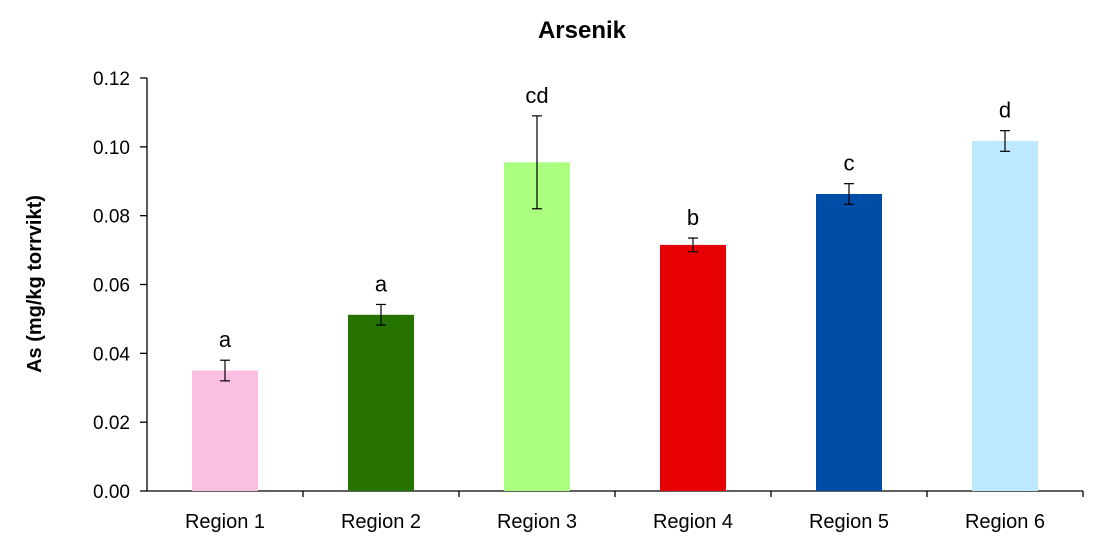  I want to click on y-axis-label: As (mg/kg torrvikt), so click(35, 284).